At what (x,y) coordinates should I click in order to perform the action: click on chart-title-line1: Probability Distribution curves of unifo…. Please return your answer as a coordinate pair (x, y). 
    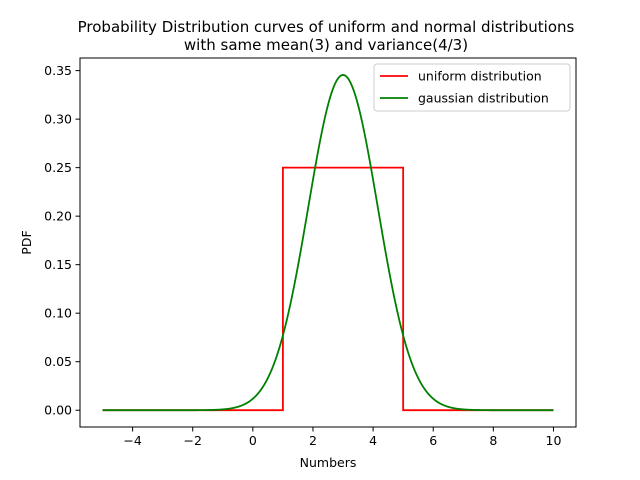
    Looking at the image, I should click on (326, 27).